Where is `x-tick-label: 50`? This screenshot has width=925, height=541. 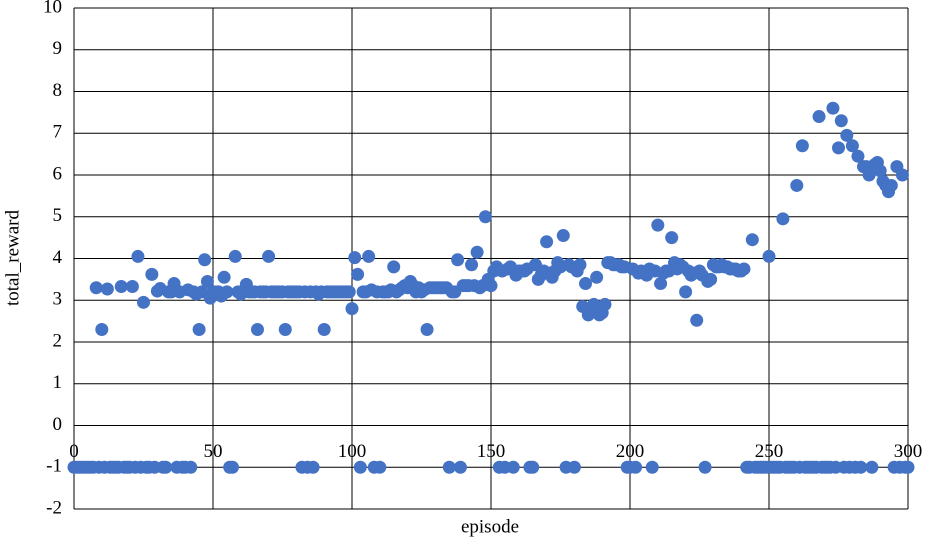
x-tick-label: 50 is located at coordinates (213, 451).